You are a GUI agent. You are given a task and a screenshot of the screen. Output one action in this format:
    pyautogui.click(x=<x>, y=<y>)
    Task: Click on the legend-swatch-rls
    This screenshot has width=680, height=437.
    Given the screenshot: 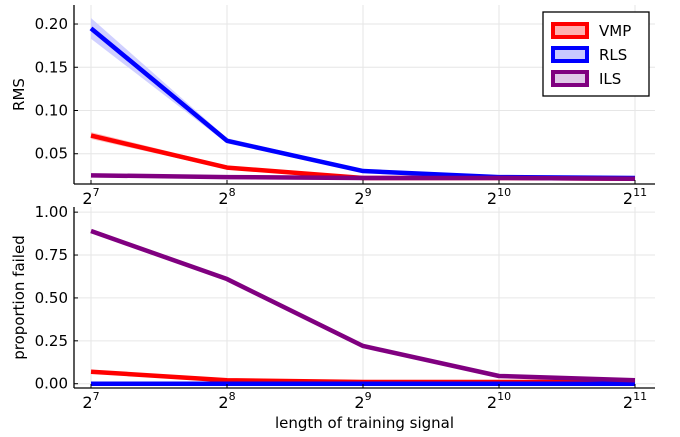 What is the action you would take?
    pyautogui.click(x=570, y=54)
    